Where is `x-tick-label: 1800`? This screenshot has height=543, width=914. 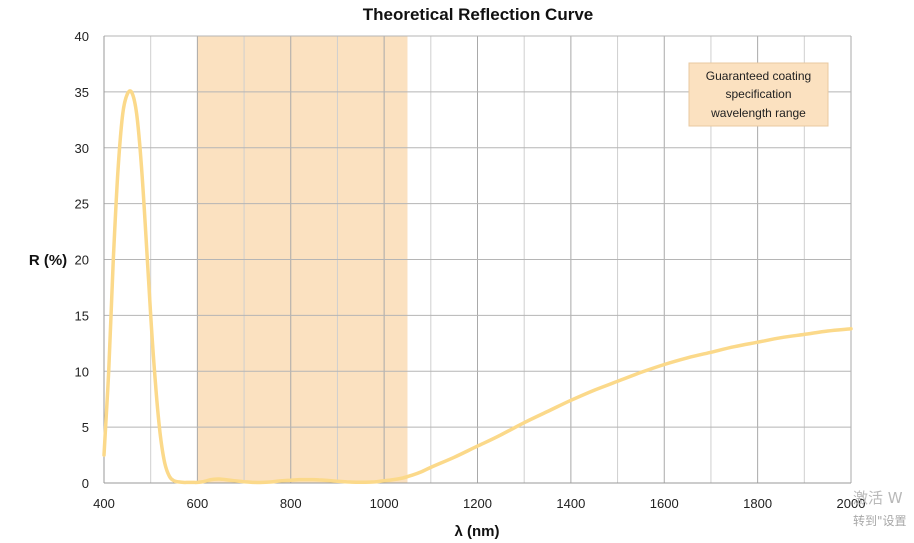
x-tick-label: 1800 is located at coordinates (757, 503).